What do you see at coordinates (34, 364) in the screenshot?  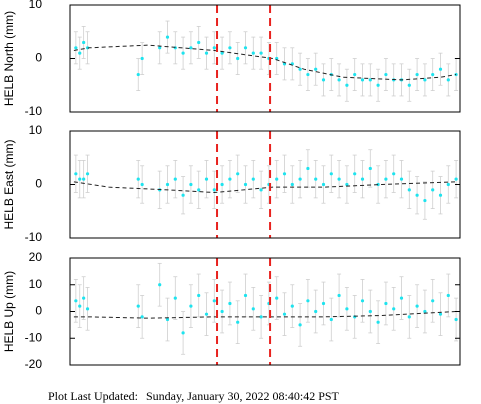 I see `y-tick-label: -20` at bounding box center [34, 364].